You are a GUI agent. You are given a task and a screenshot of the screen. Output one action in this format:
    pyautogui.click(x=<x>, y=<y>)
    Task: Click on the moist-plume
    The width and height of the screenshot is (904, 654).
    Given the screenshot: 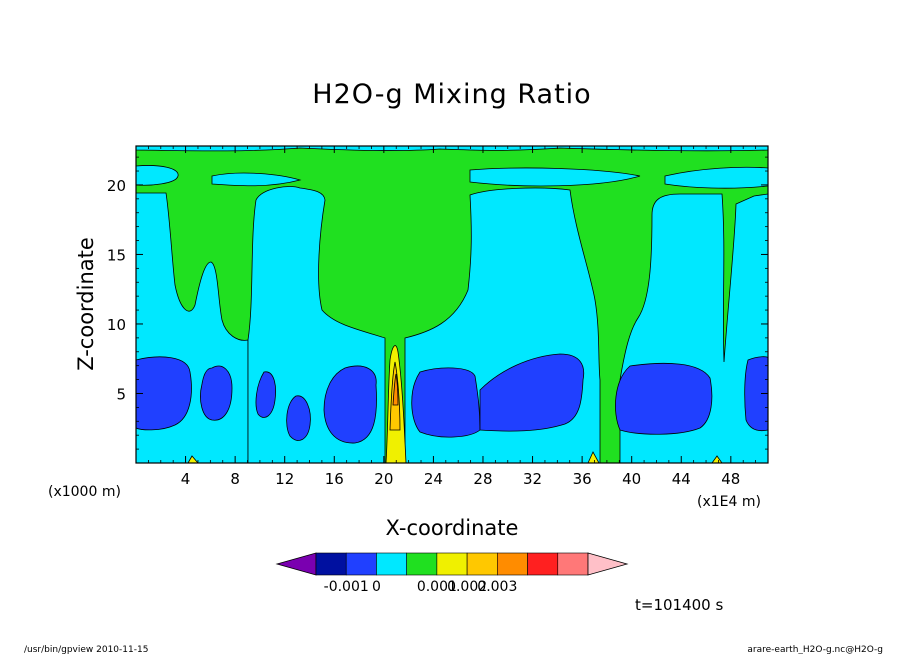 What is the action you would take?
    pyautogui.click(x=455, y=404)
    